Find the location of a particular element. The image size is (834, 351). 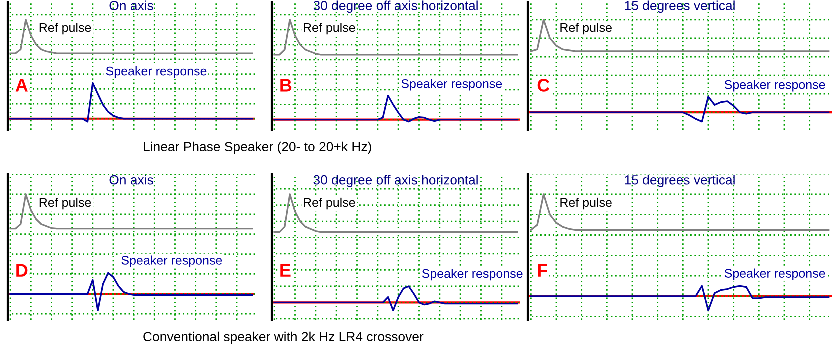

annotation: A is located at coordinates (22, 85).